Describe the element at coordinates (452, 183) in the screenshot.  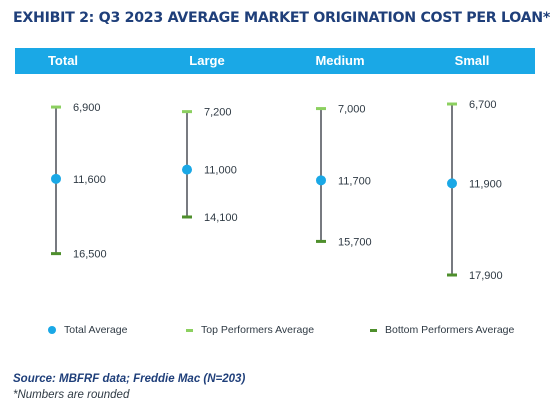
I see `total-average-dot-small` at that location.